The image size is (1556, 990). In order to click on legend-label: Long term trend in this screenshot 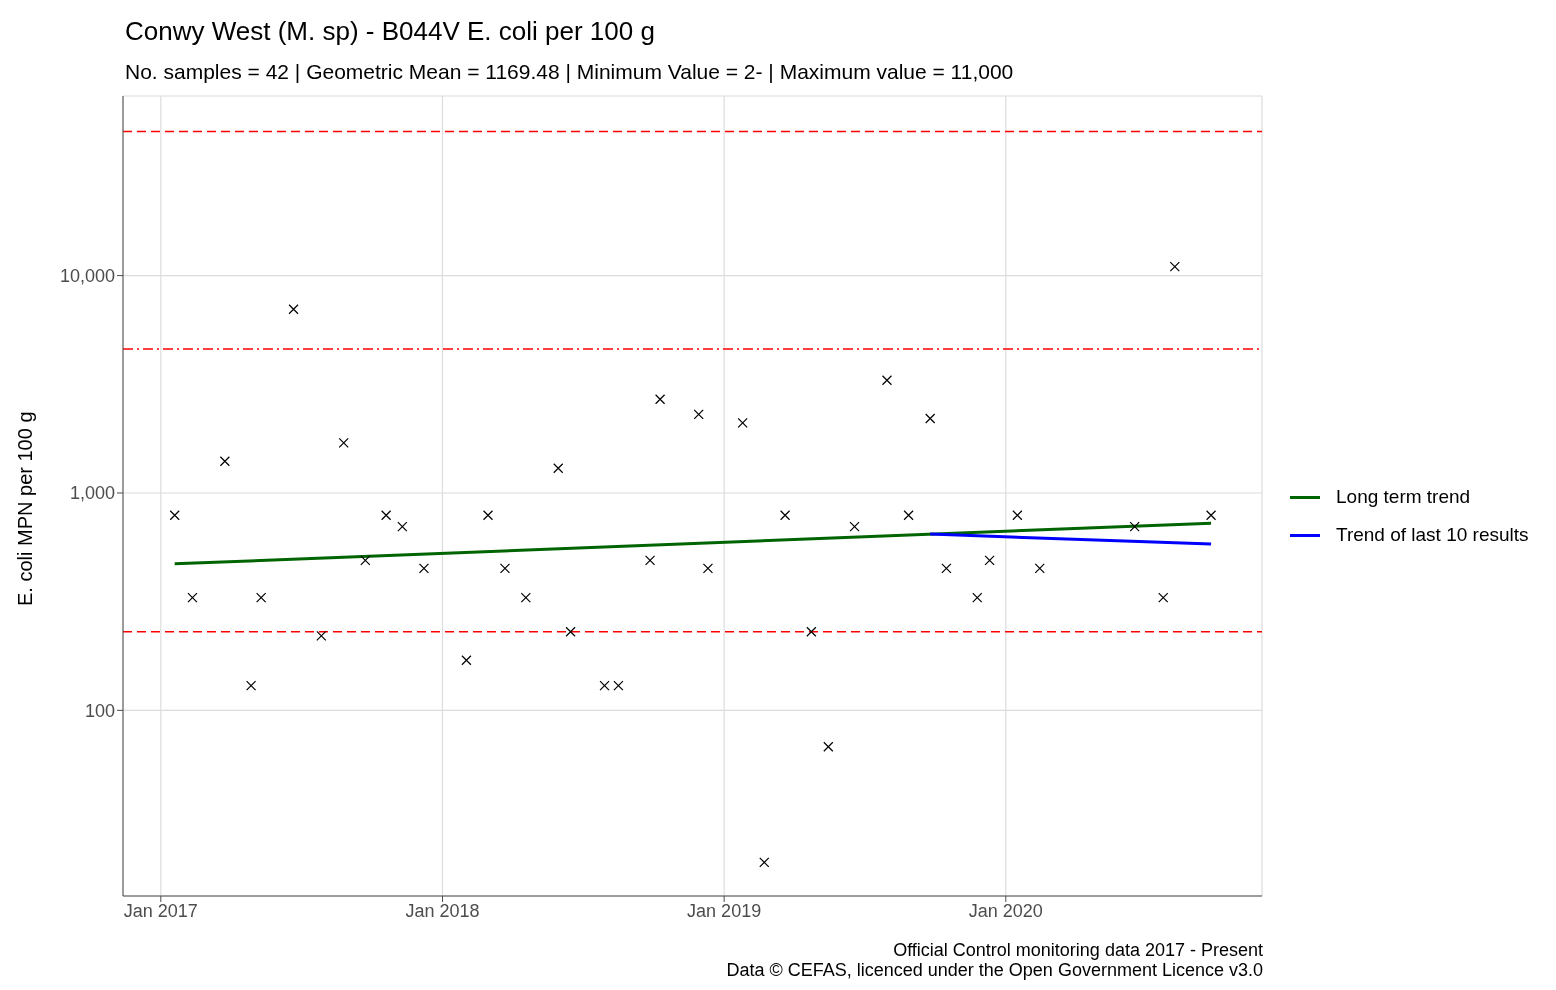, I will do `click(1403, 497)`.